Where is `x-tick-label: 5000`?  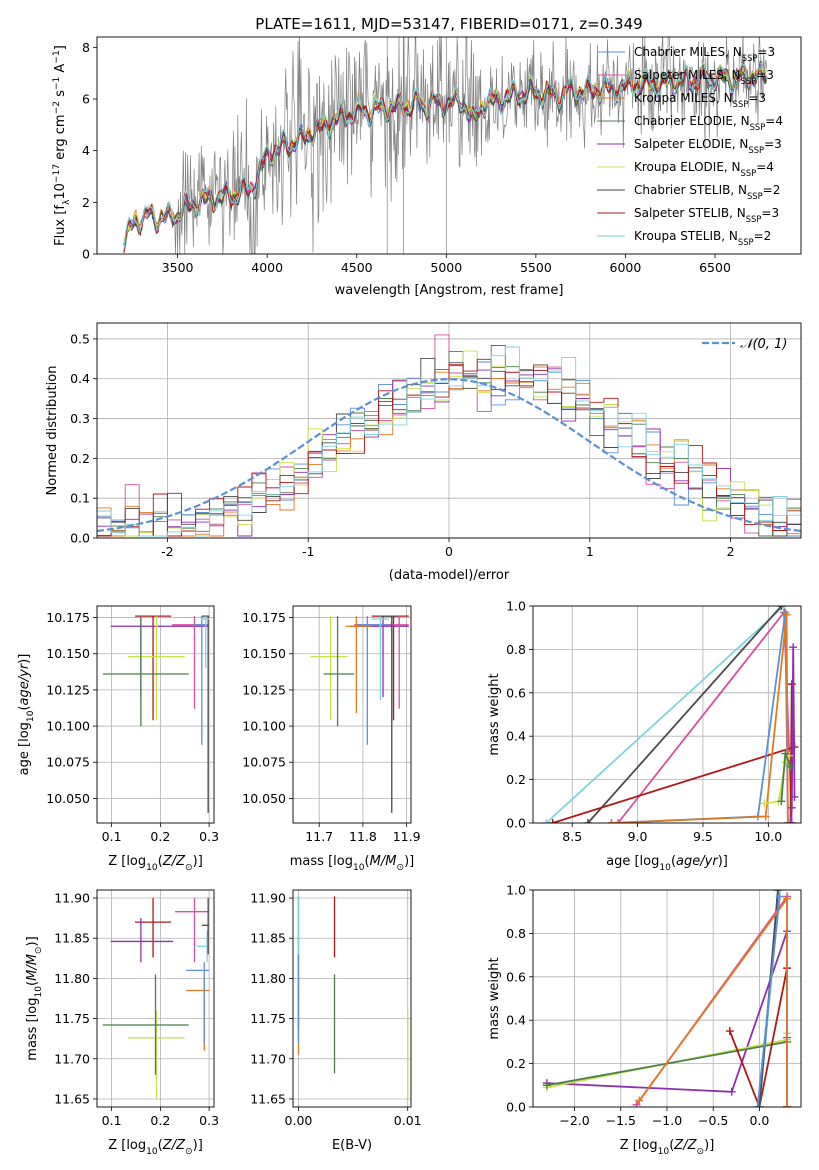 x-tick-label: 5000 is located at coordinates (446, 267).